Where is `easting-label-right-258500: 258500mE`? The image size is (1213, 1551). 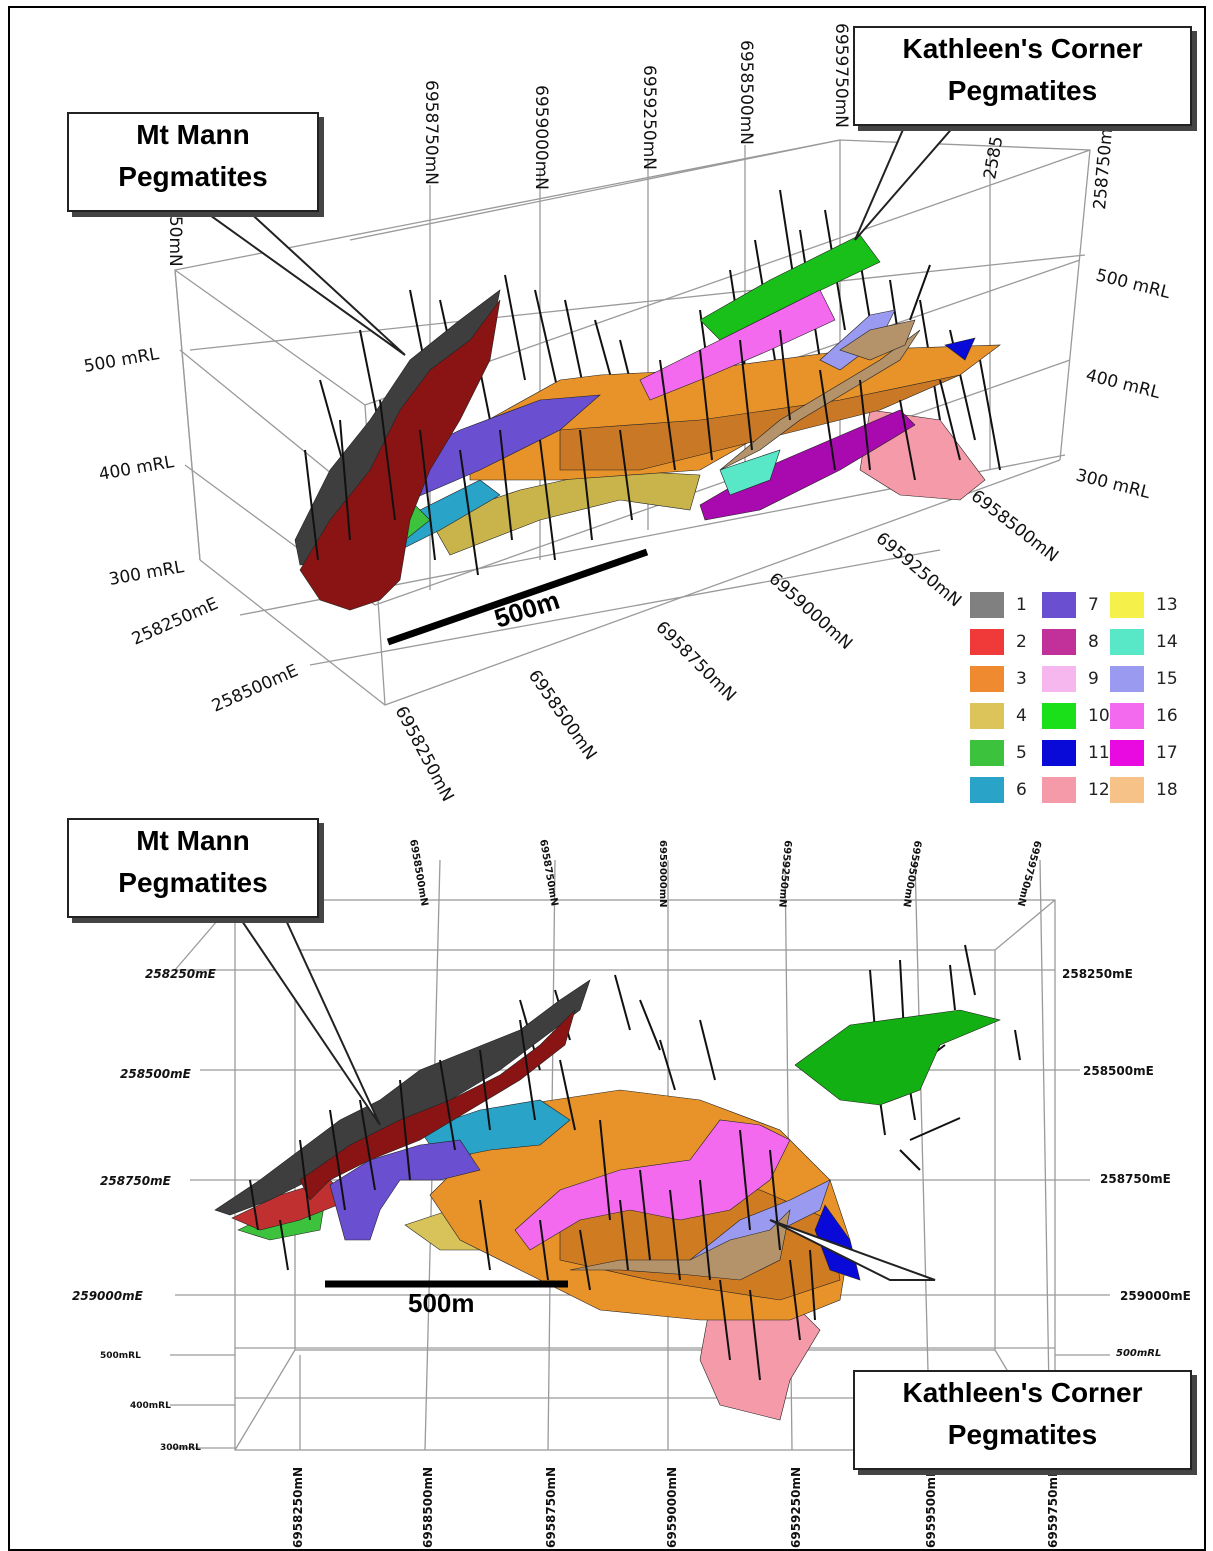 easting-label-right-258500: 258500mE is located at coordinates (1118, 1071).